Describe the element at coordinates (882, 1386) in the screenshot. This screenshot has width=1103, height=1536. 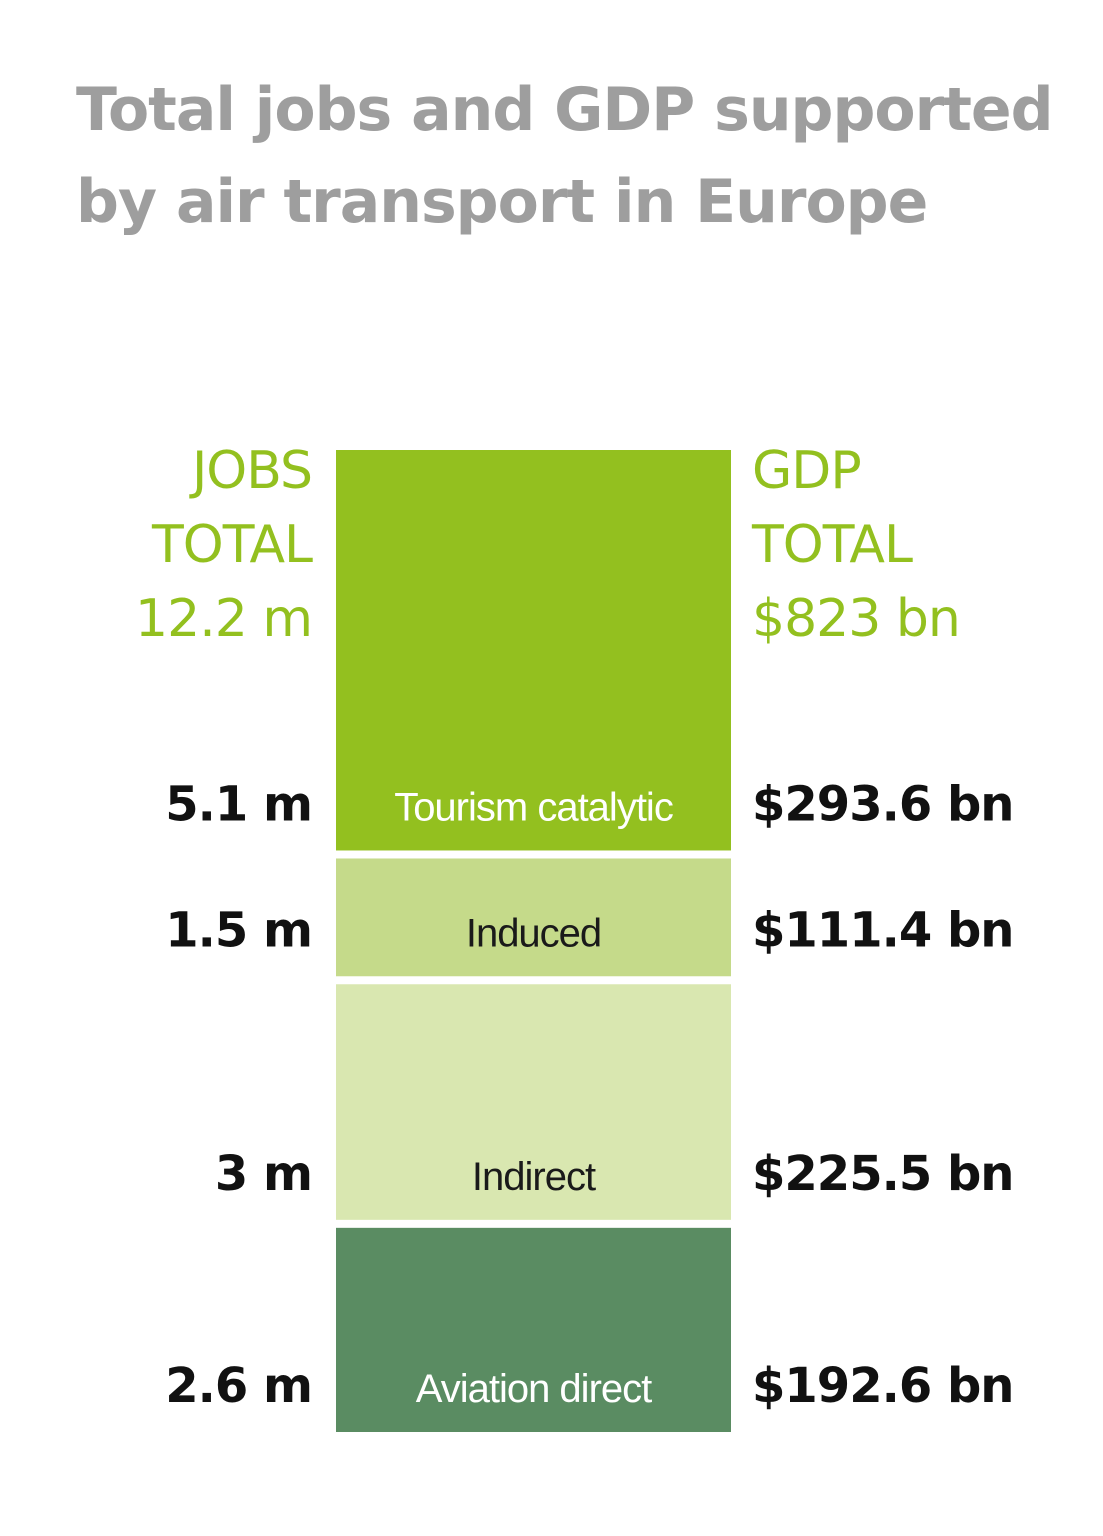
I see `gdp-value-aviation-direct: $192.6 bn` at that location.